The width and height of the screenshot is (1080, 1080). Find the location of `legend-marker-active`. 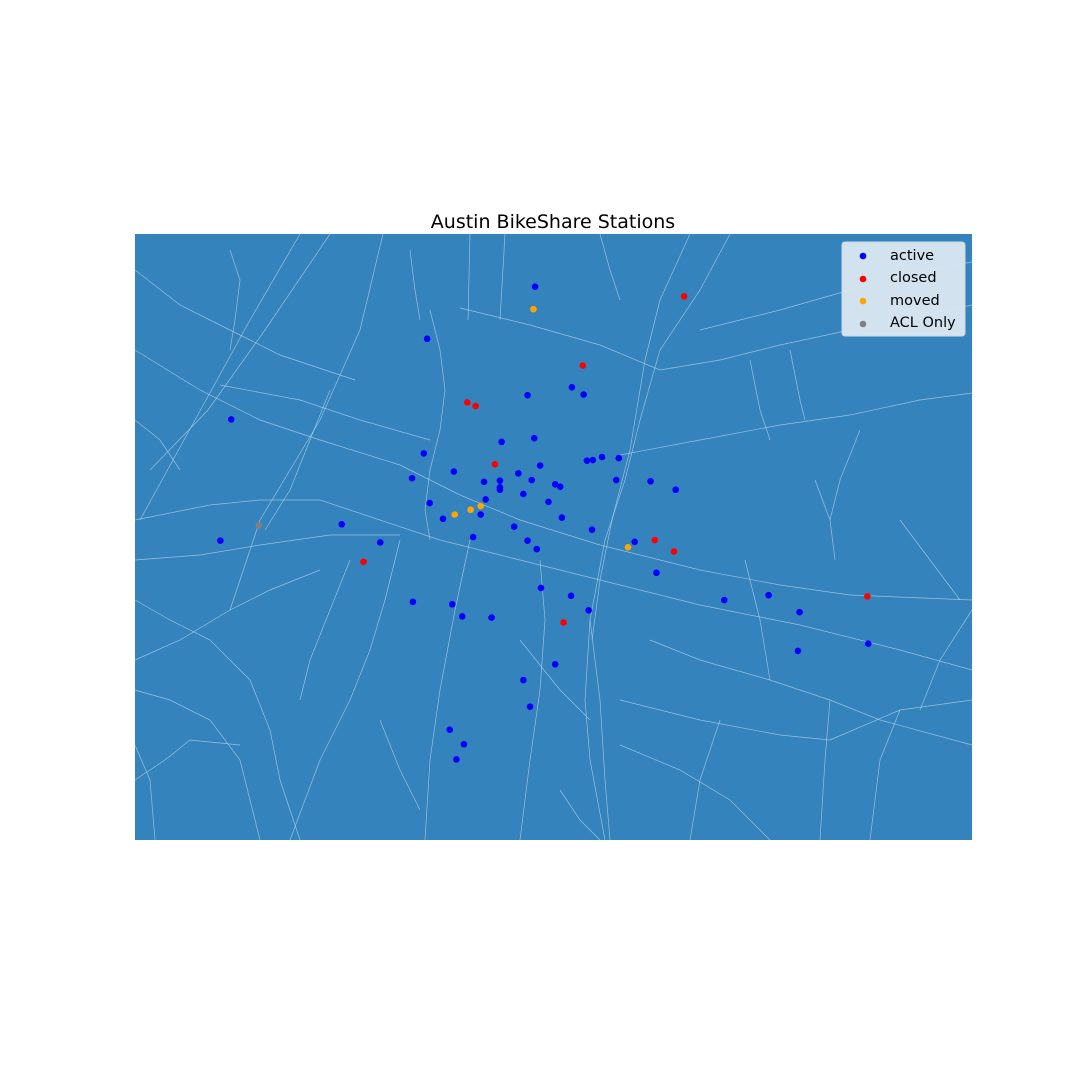

legend-marker-active is located at coordinates (863, 256).